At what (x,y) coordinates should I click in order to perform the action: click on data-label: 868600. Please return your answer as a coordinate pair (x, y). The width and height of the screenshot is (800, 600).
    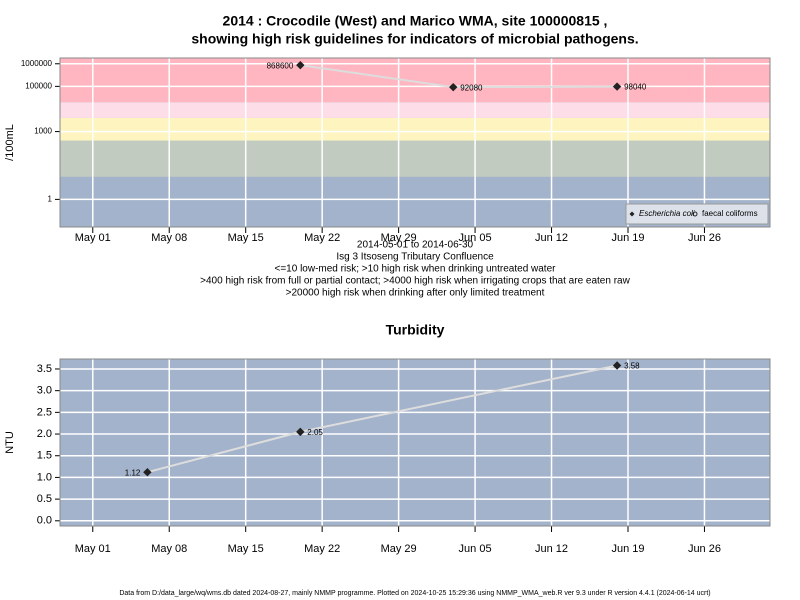
    Looking at the image, I should click on (280, 65).